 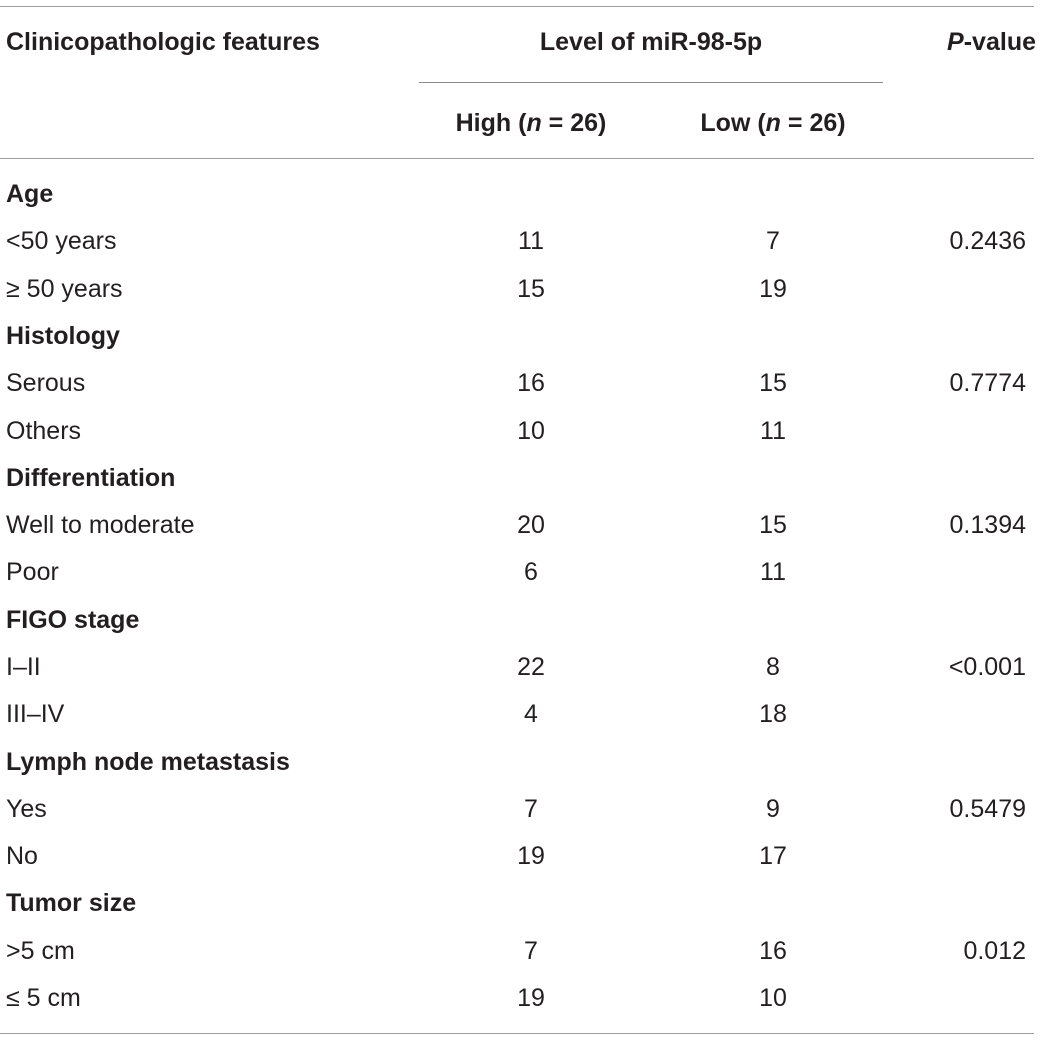 I want to click on header-p-rest: -value, so click(x=999, y=42).